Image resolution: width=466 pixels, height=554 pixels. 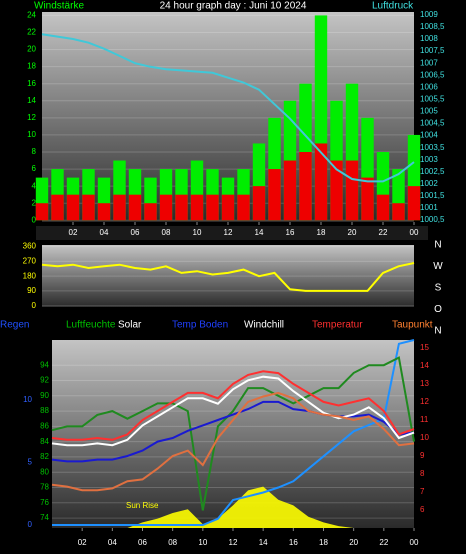 What do you see at coordinates (422, 509) in the screenshot?
I see `y2-tick-label: 6` at bounding box center [422, 509].